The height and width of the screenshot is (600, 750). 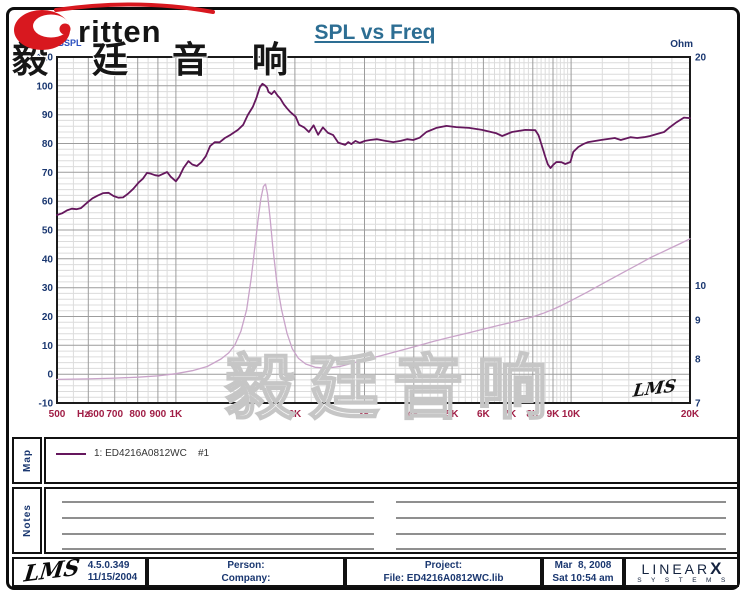 What do you see at coordinates (158, 414) in the screenshot?
I see `svg-text: 900` at bounding box center [158, 414].